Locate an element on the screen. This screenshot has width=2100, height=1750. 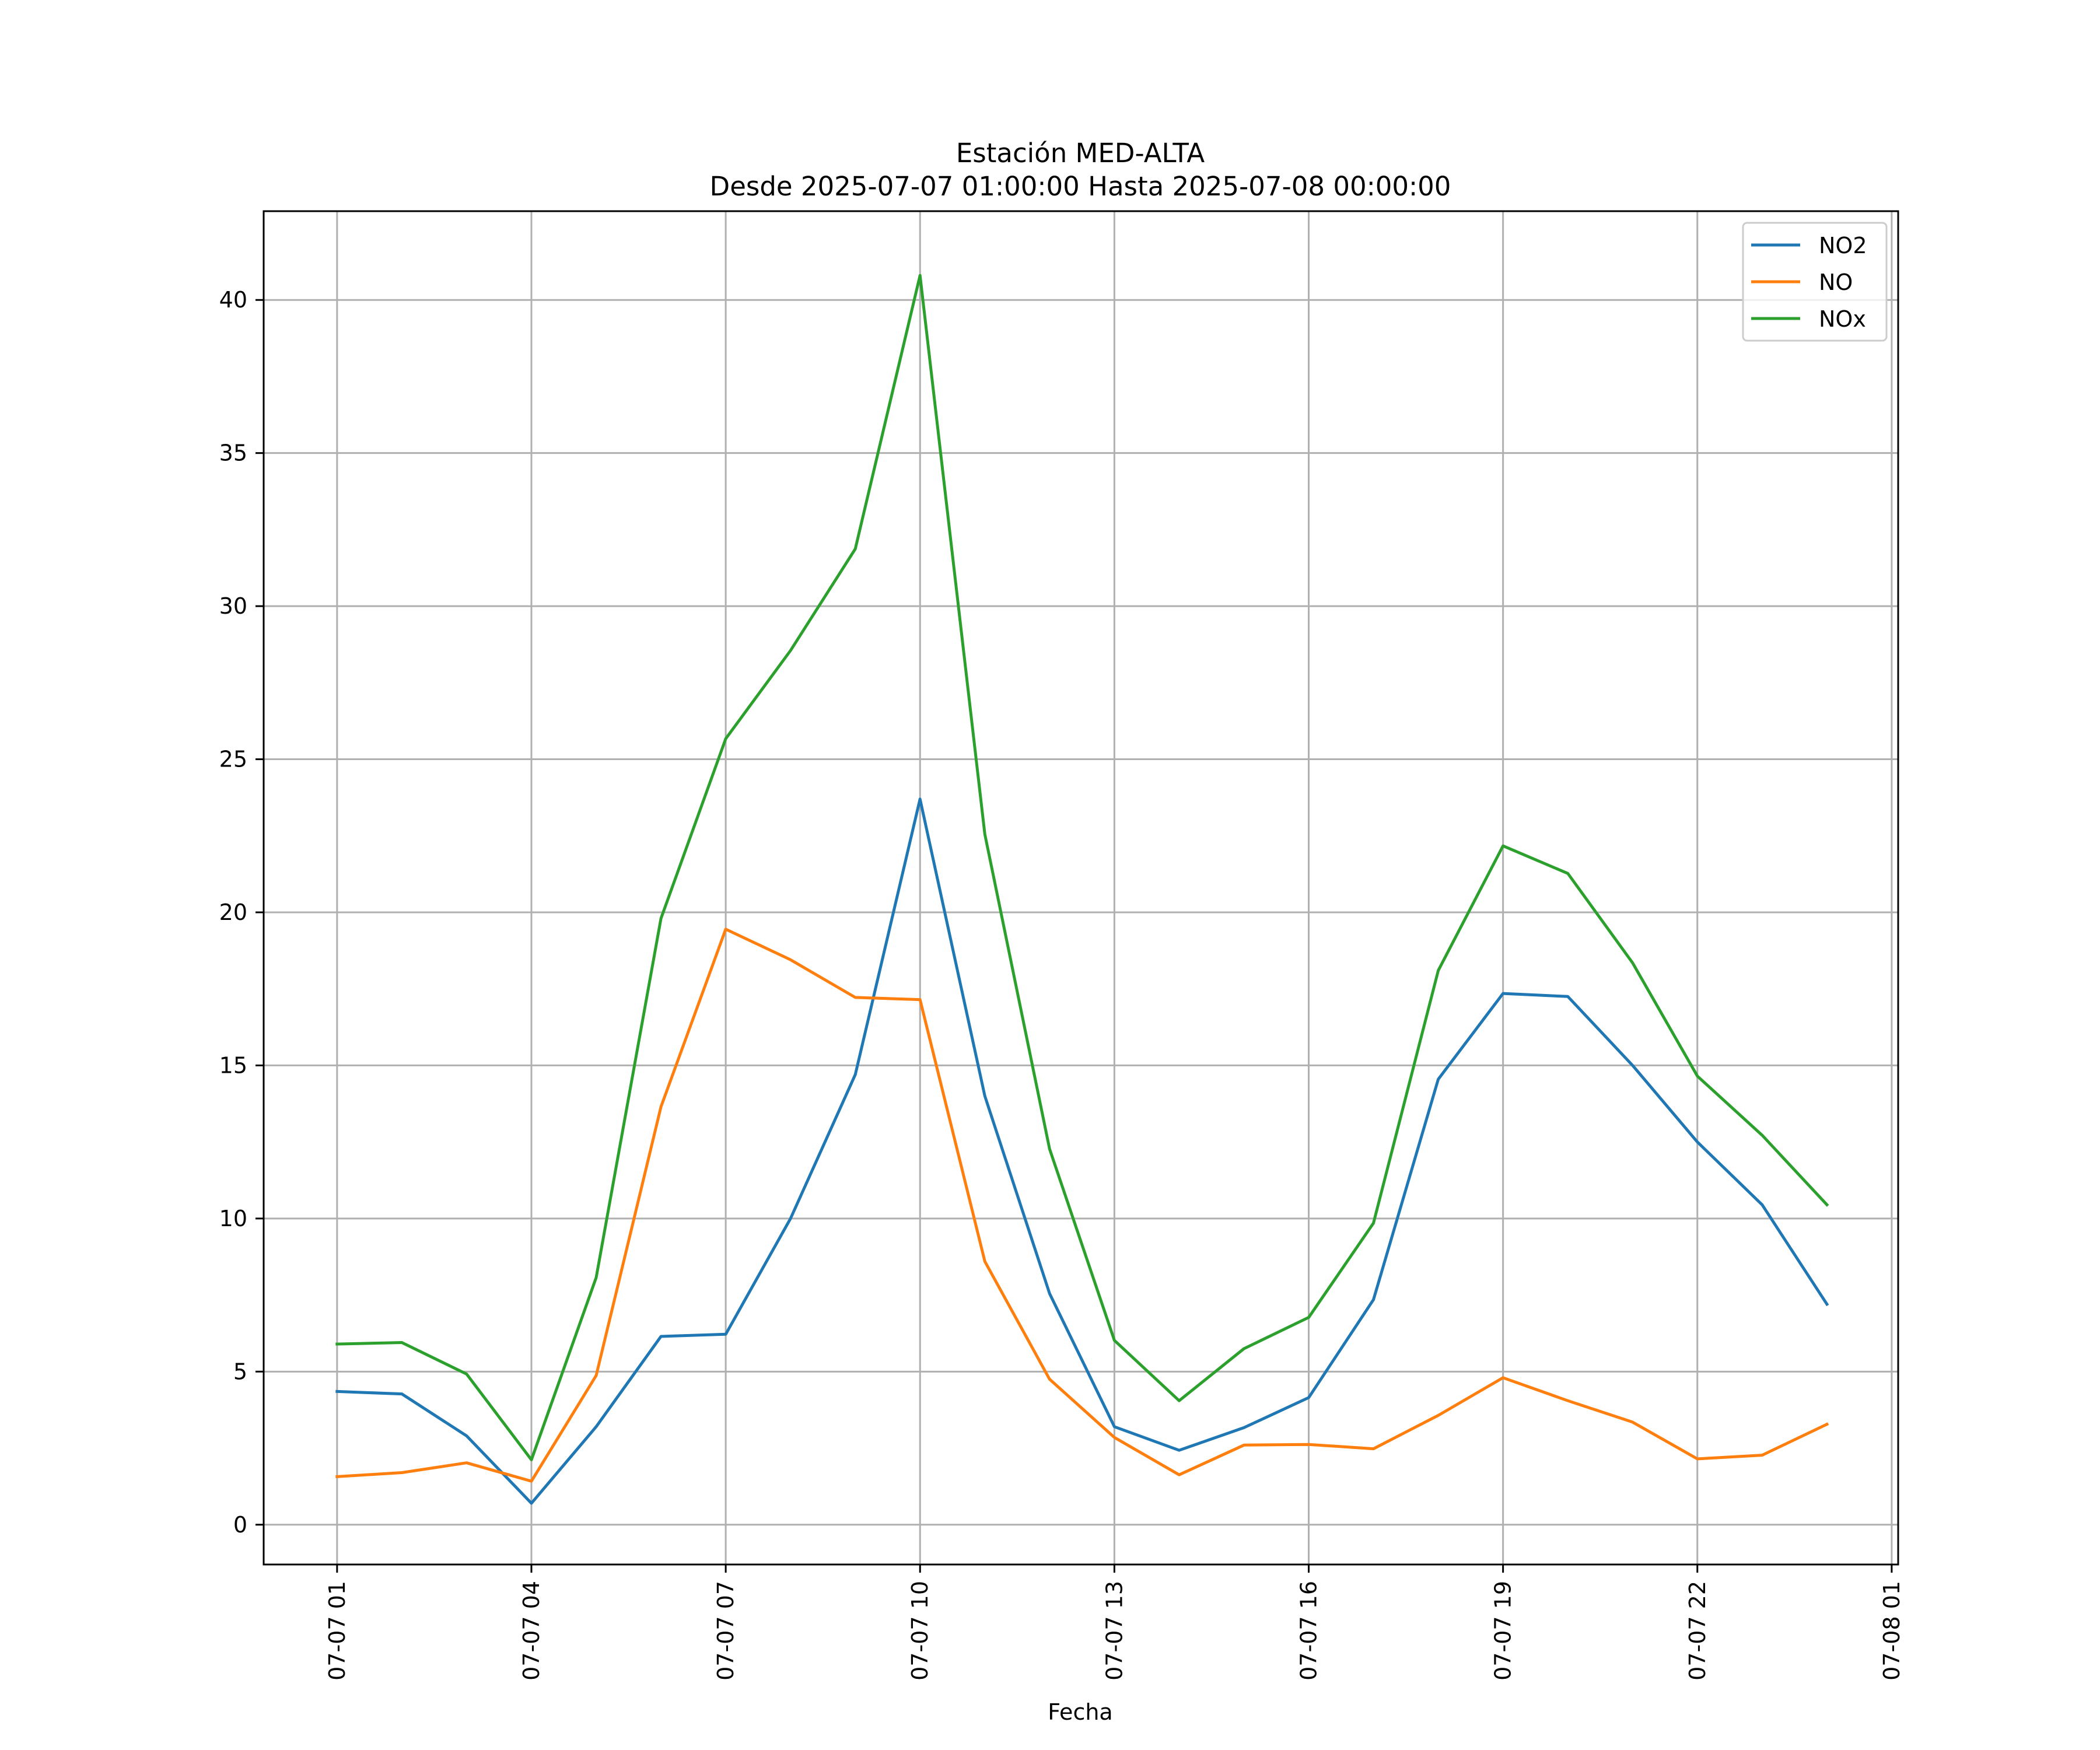
x-tick-label: 07-07 07 is located at coordinates (725, 1631).